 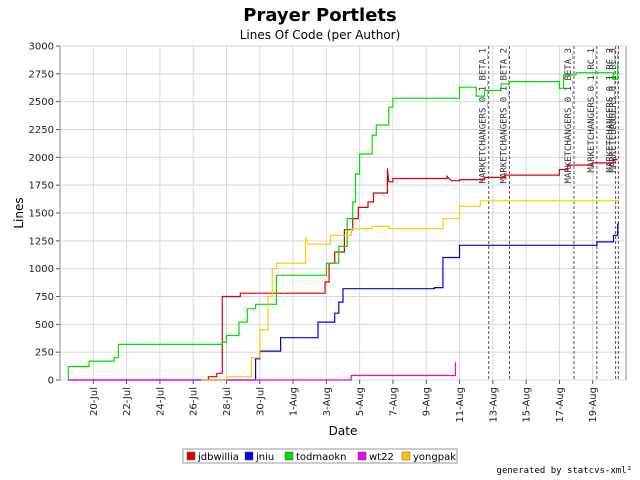 I want to click on chart-title: Prayer Portlets, so click(x=319, y=15).